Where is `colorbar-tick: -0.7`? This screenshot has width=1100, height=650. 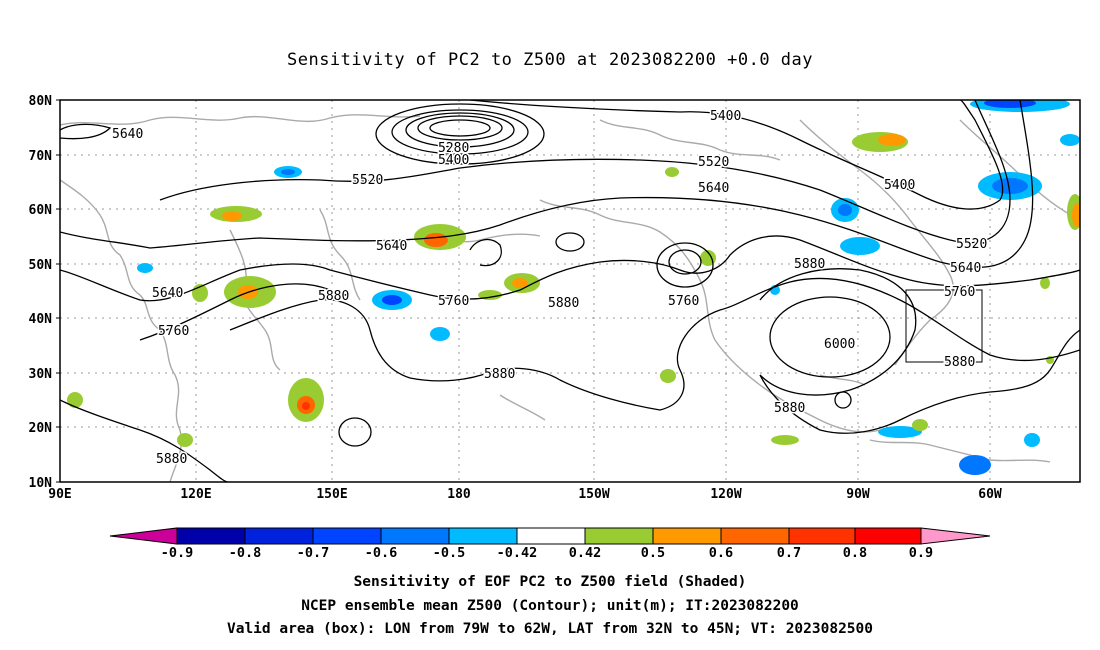
colorbar-tick: -0.7 is located at coordinates (313, 552).